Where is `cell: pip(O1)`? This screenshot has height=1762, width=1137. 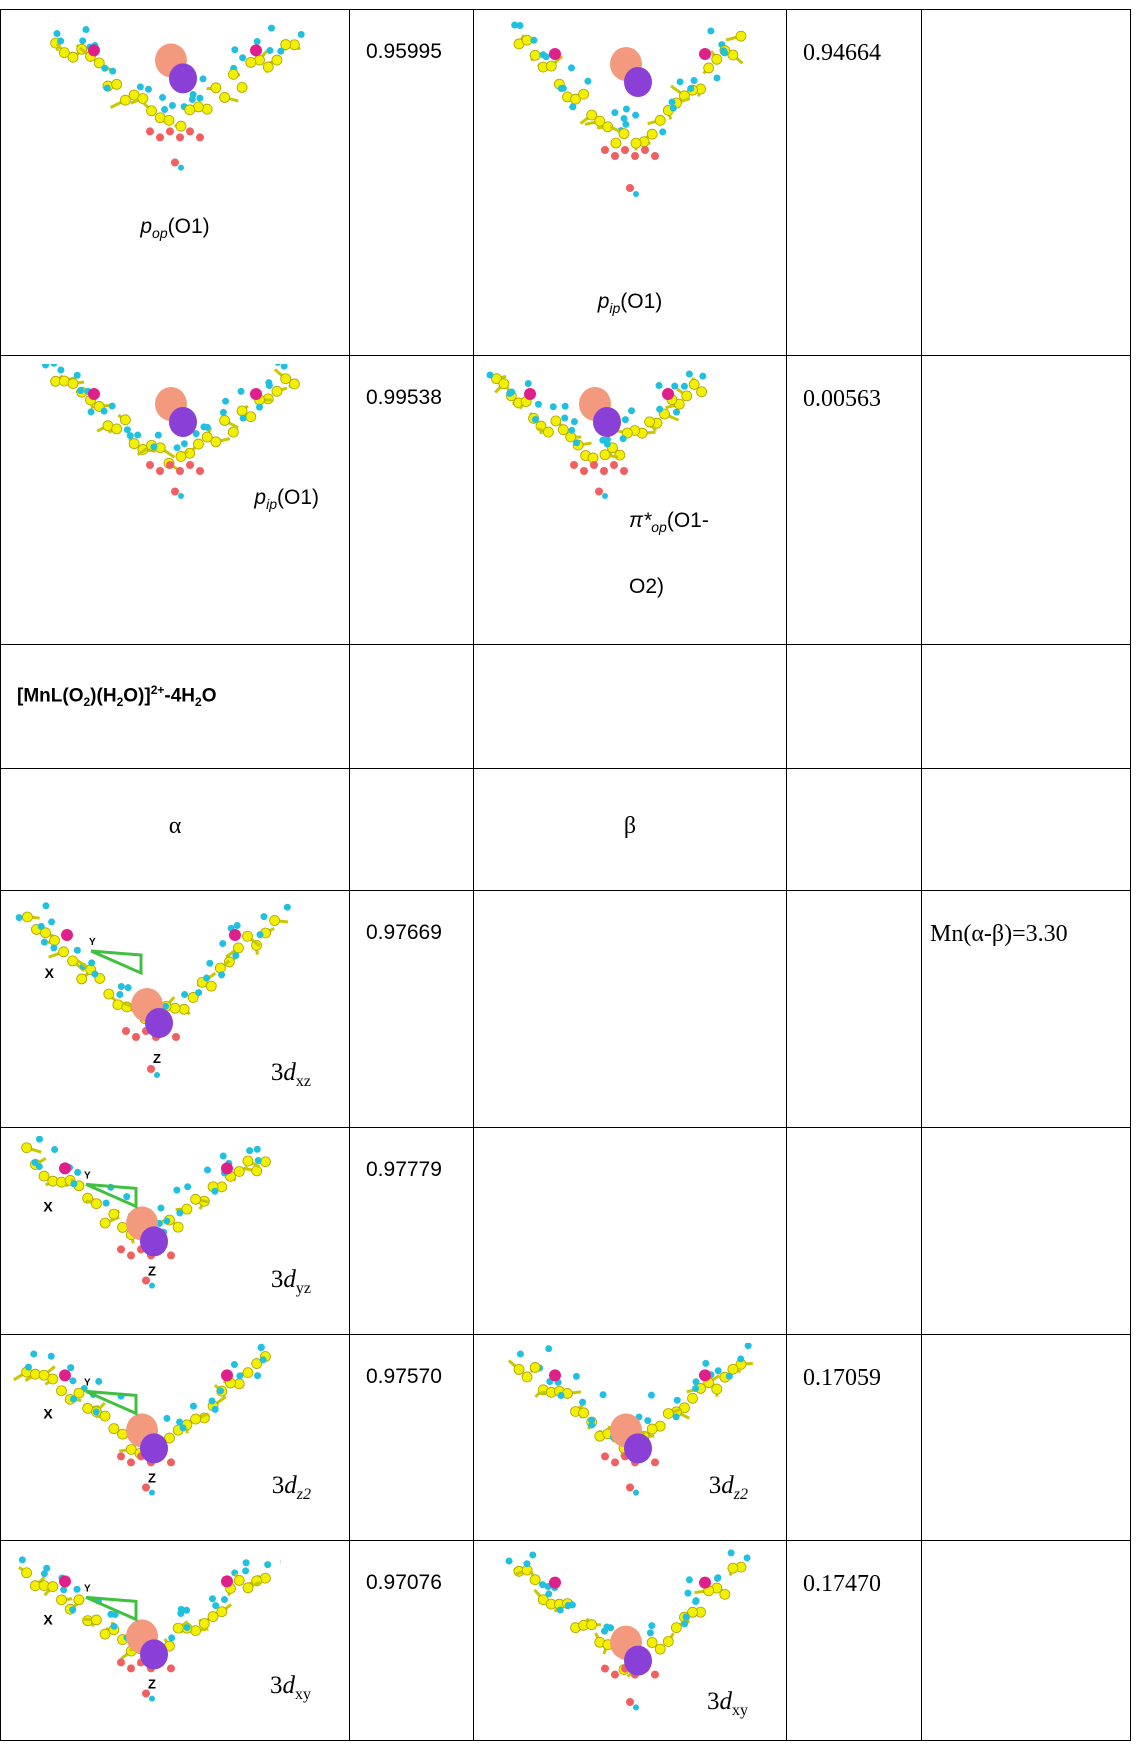
cell: pip(O1) is located at coordinates (175, 500).